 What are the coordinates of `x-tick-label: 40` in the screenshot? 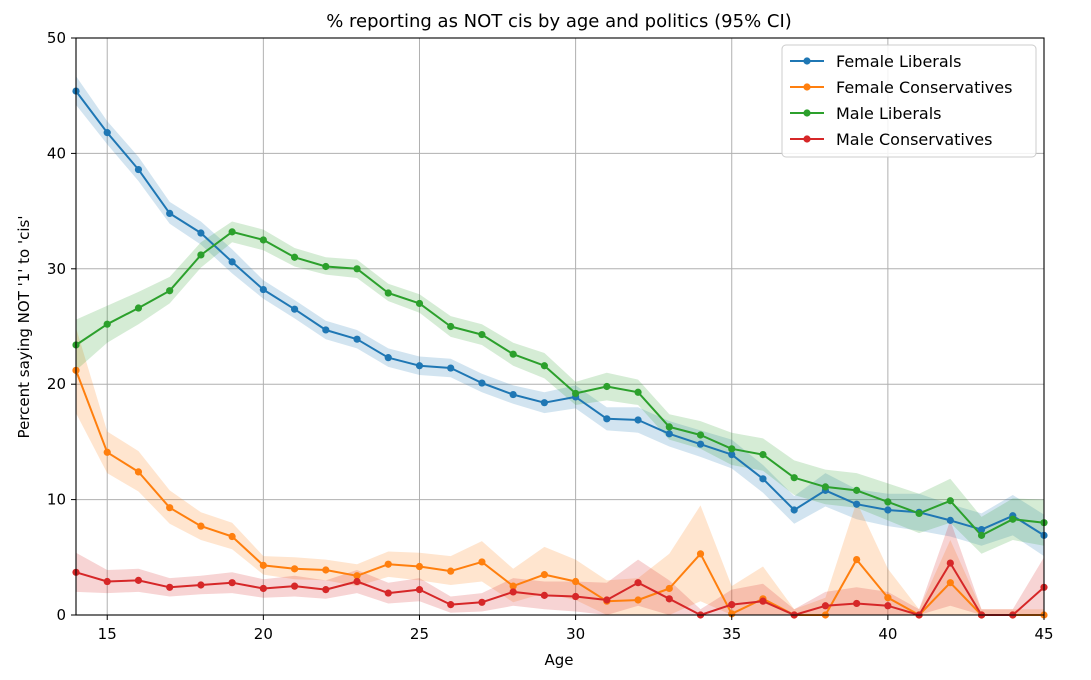 It's located at (887, 634).